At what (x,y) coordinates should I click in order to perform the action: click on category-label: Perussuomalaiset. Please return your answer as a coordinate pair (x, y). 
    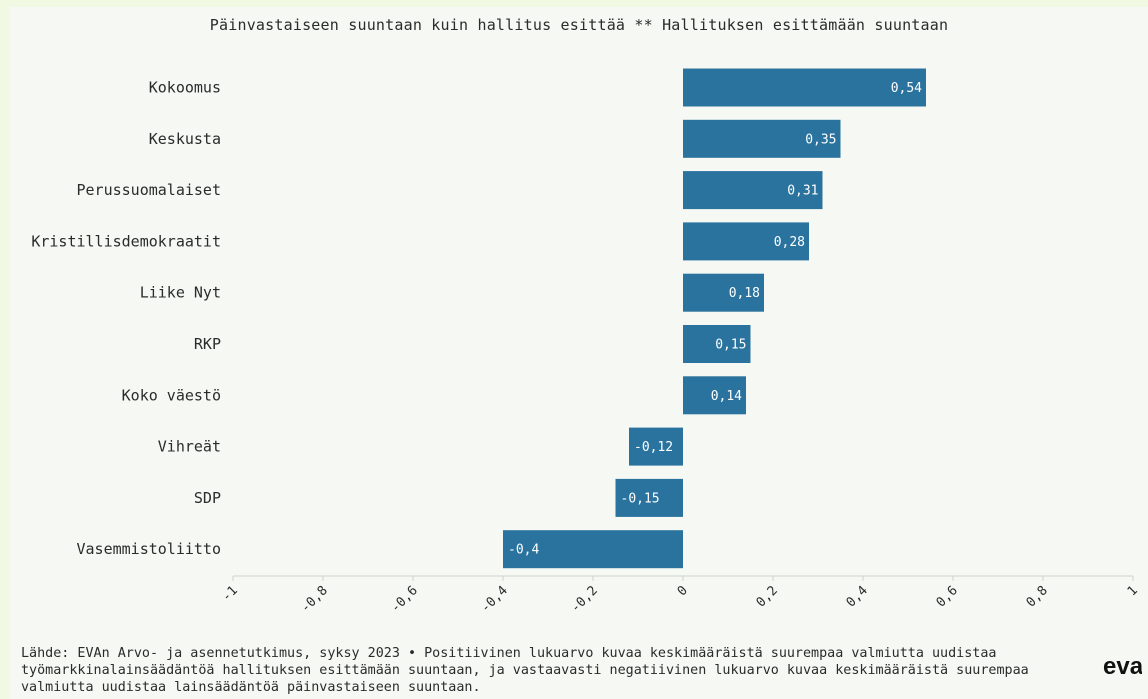
    Looking at the image, I should click on (149, 190).